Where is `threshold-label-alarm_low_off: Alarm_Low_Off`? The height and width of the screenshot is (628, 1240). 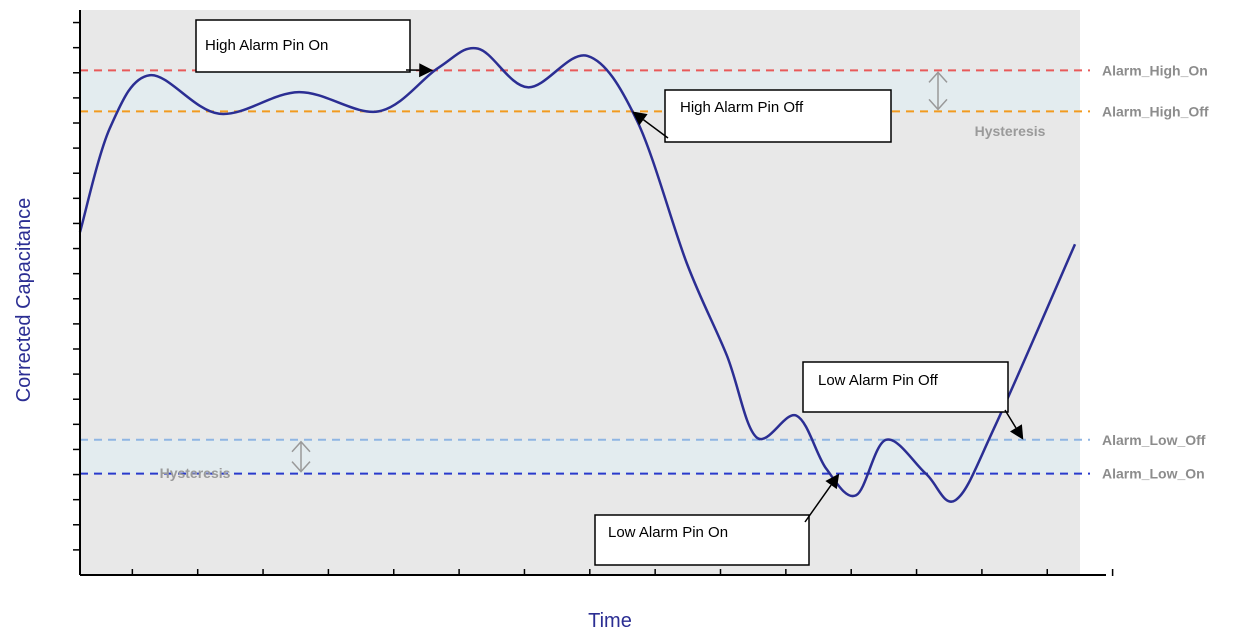 threshold-label-alarm_low_off: Alarm_Low_Off is located at coordinates (1154, 440).